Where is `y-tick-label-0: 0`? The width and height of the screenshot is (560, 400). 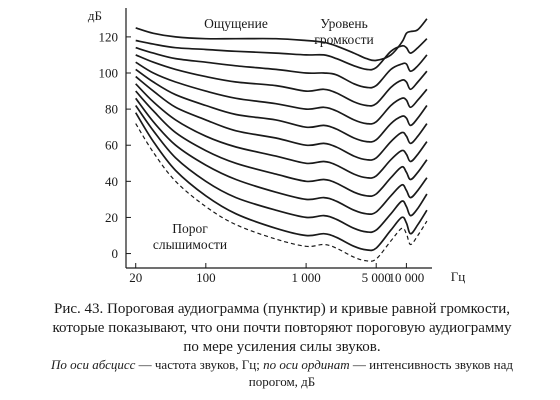
y-tick-label-0: 0 is located at coordinates (115, 253).